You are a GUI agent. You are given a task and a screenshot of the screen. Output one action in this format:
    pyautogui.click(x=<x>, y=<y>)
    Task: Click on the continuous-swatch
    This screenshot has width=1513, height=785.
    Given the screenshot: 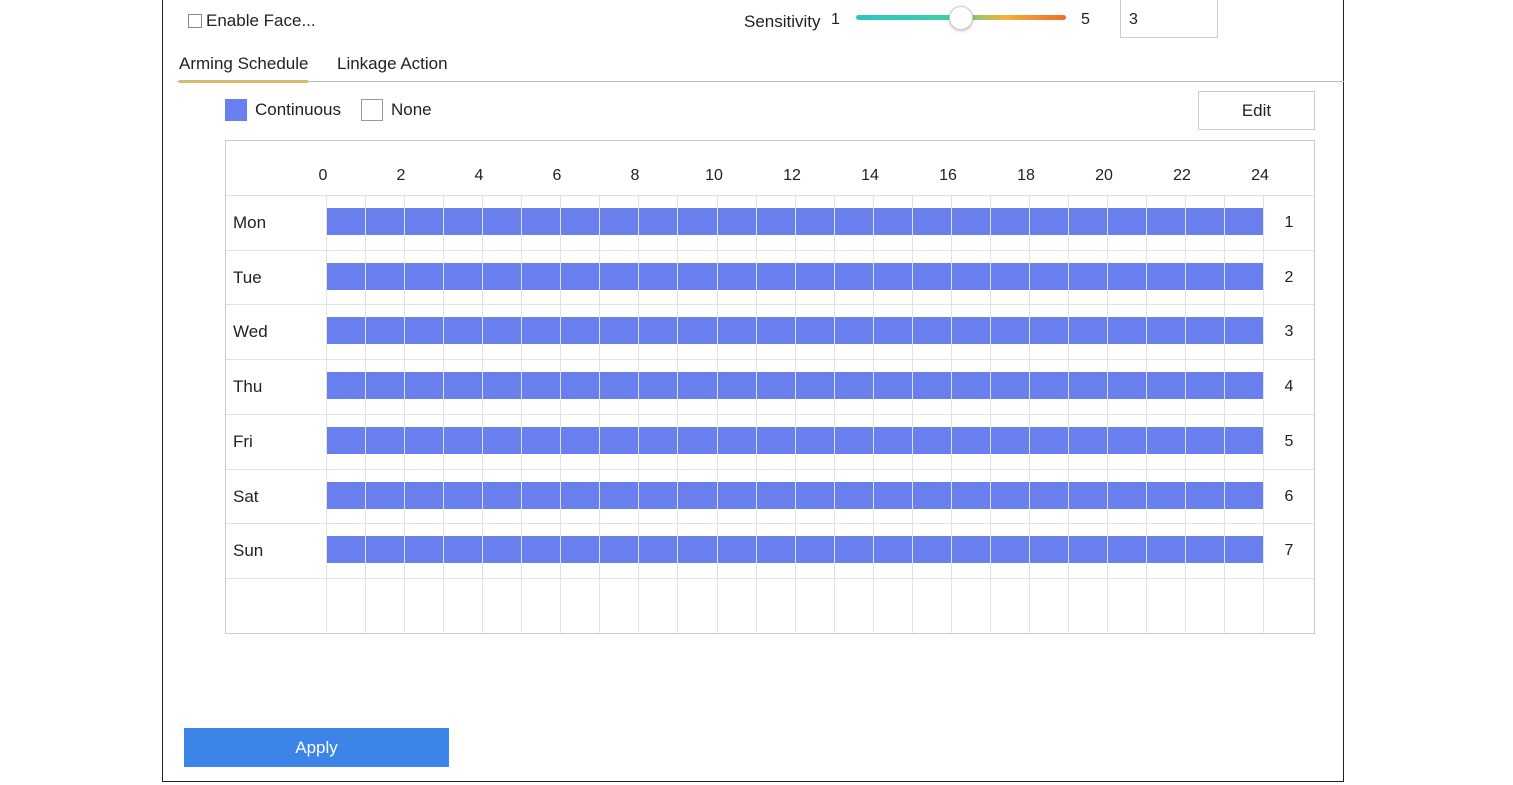 What is the action you would take?
    pyautogui.click(x=236, y=110)
    